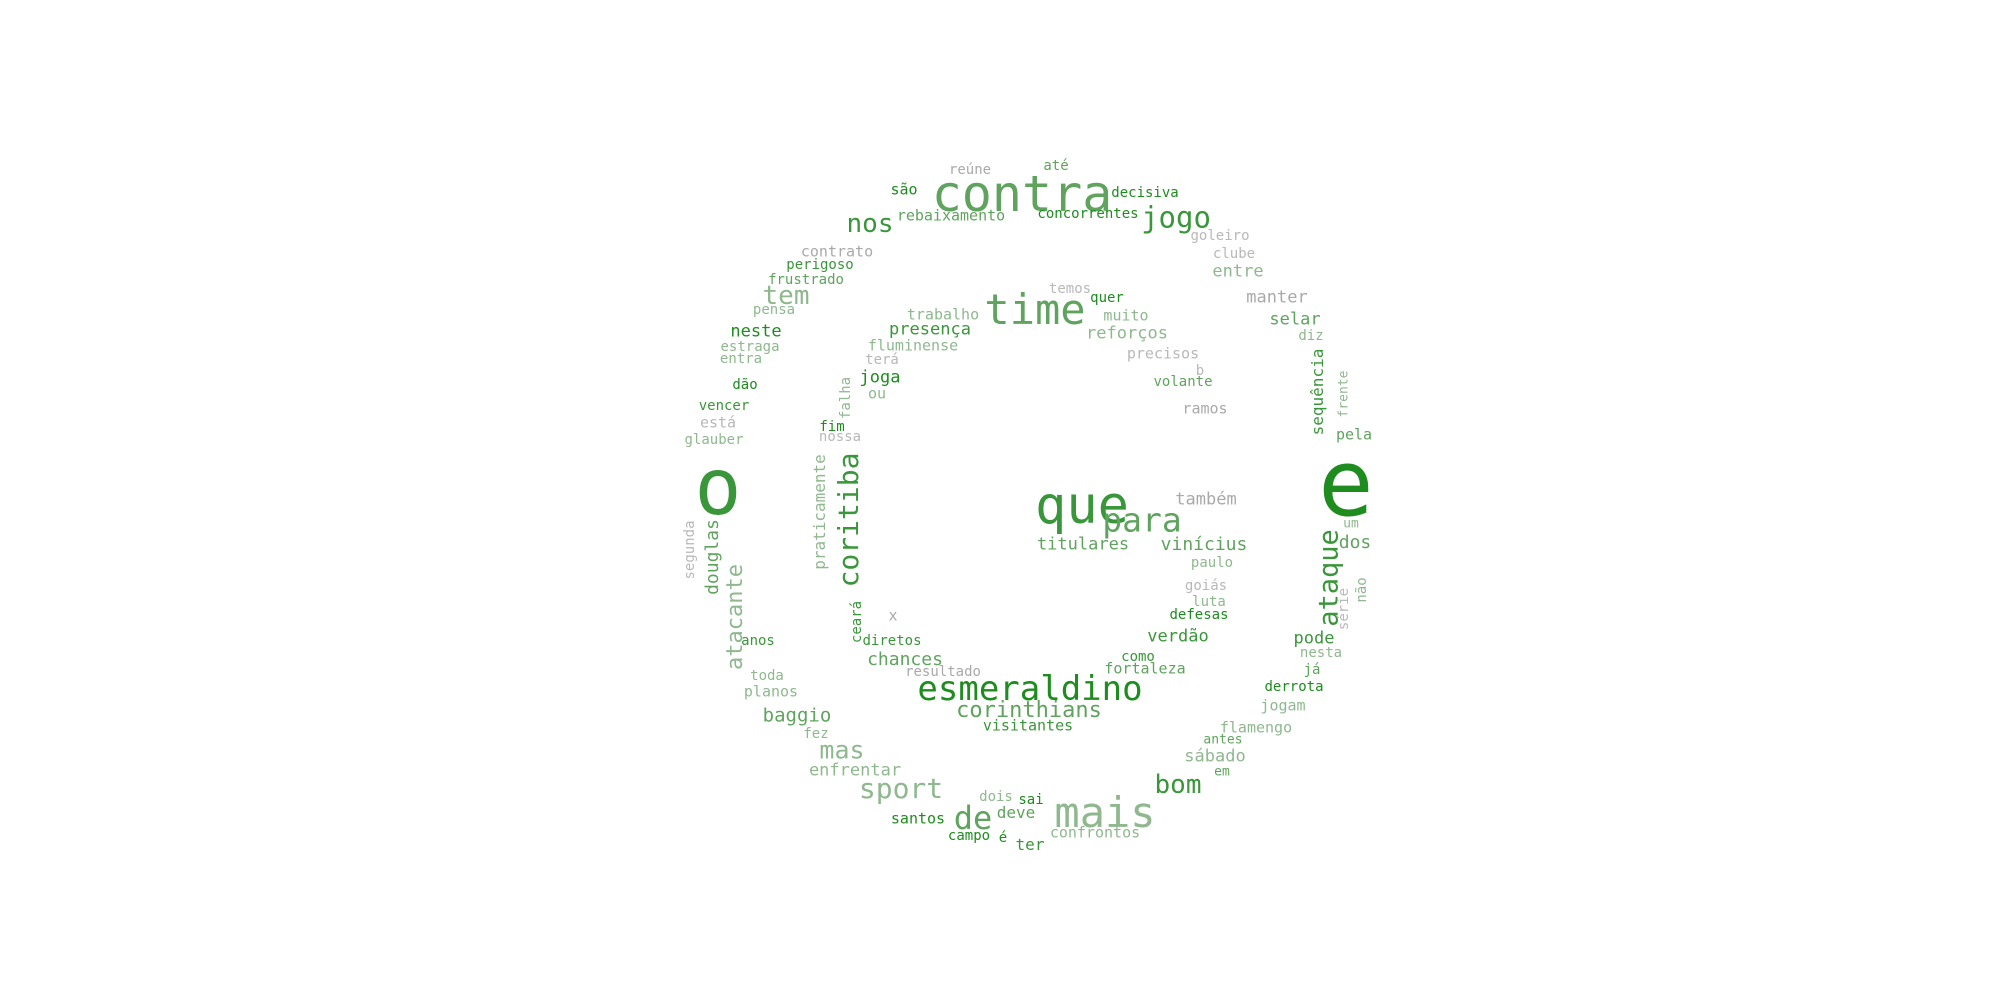 The image size is (2000, 1000). I want to click on word-49: trabalho, so click(943, 314).